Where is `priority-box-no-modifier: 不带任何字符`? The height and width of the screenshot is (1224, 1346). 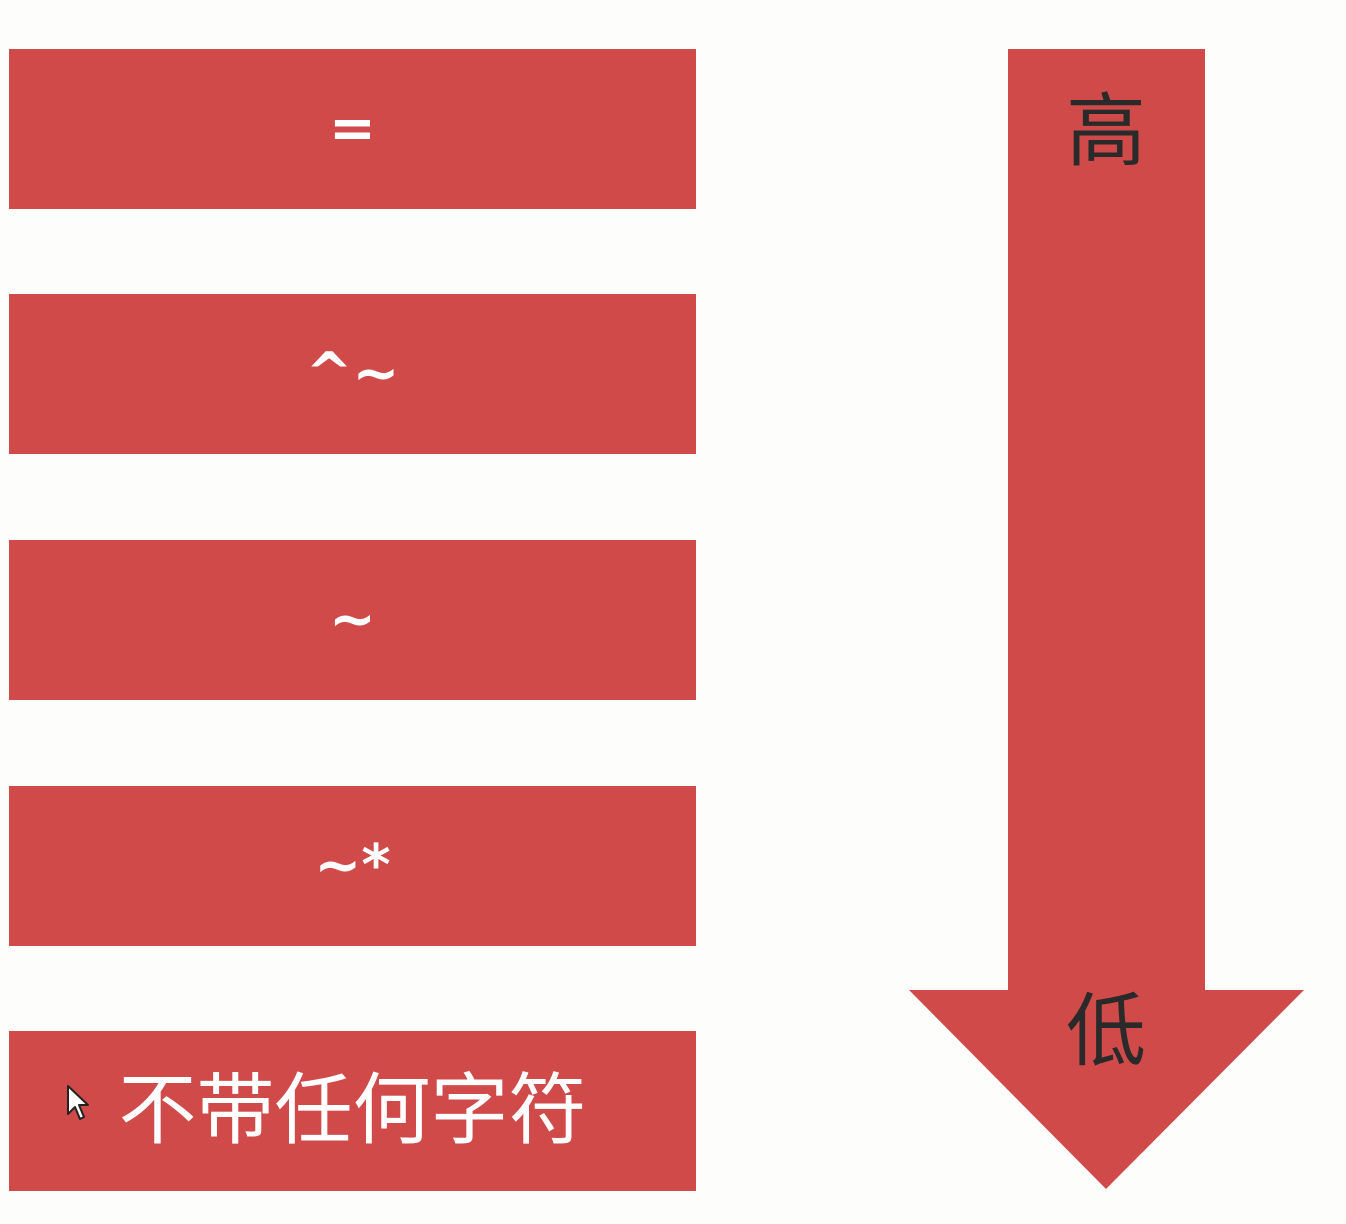 priority-box-no-modifier: 不带任何字符 is located at coordinates (352, 1111).